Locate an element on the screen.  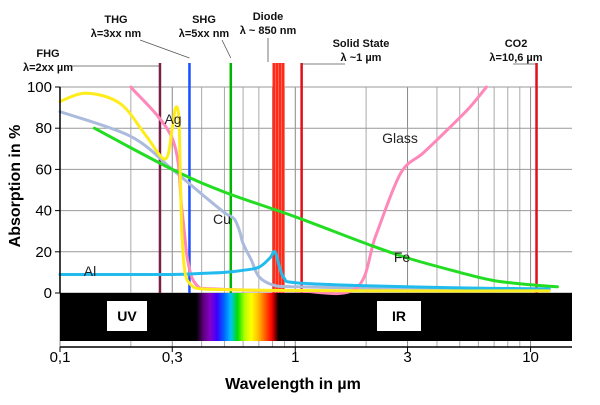
series-label-glass: Glass is located at coordinates (400, 138).